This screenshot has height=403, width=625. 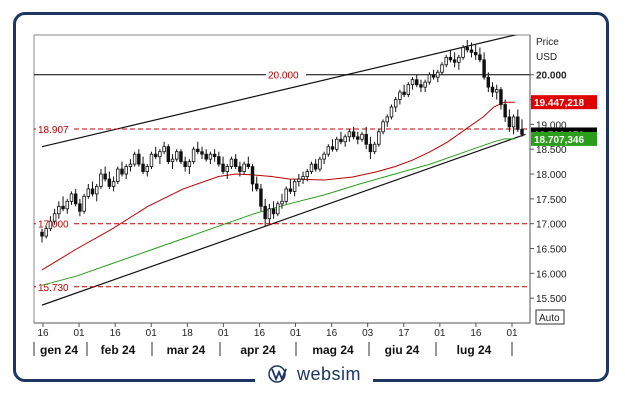 I want to click on auto-button, so click(x=550, y=317).